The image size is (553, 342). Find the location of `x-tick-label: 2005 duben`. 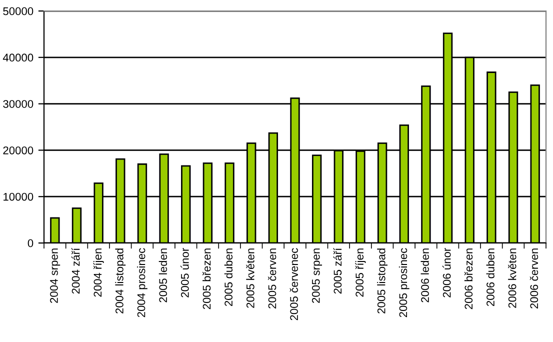

x-tick-label: 2005 duben is located at coordinates (228, 277).